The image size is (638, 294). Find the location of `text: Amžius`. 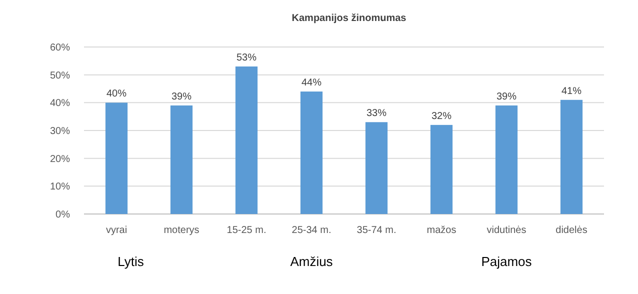

text: Amžius is located at coordinates (312, 261).